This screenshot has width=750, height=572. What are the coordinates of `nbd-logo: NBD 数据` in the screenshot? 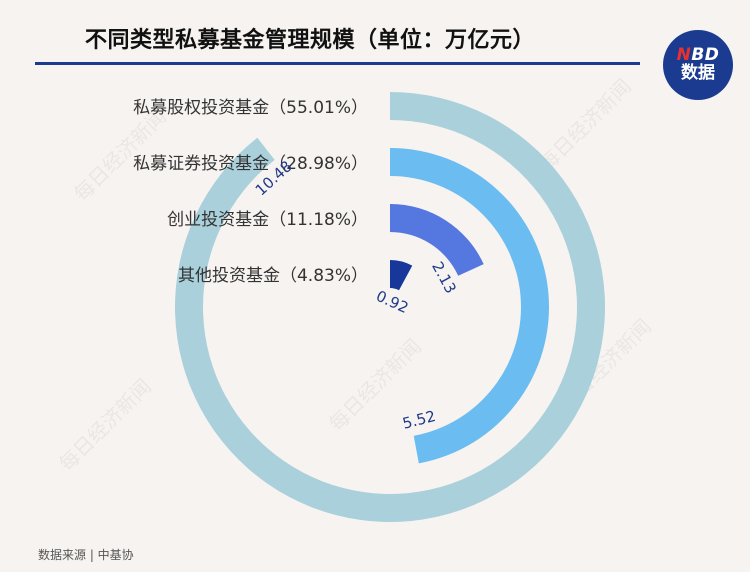 It's located at (698, 65).